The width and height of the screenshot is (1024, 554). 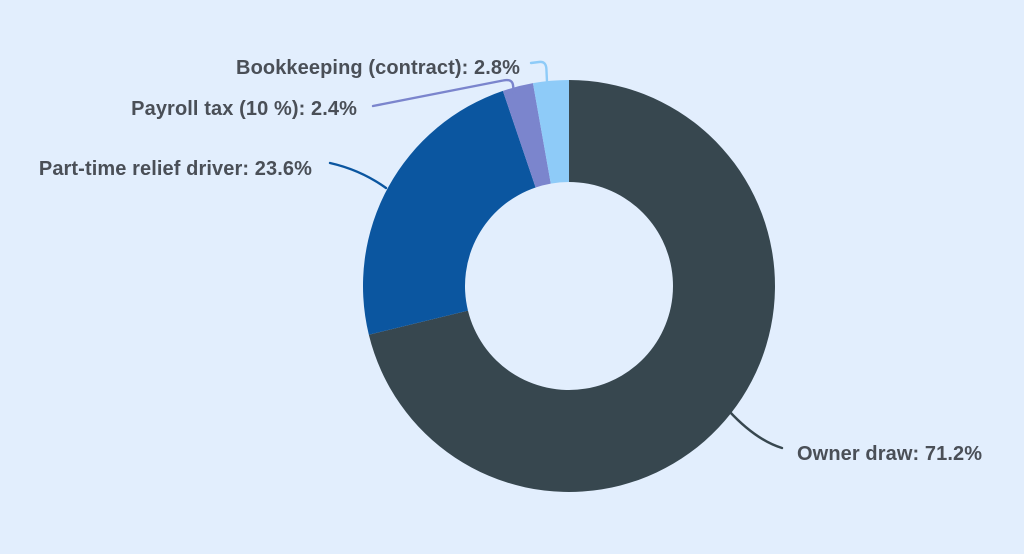 I want to click on slice-label-payroll: Payroll tax (10 %): 2.4%, so click(x=244, y=109).